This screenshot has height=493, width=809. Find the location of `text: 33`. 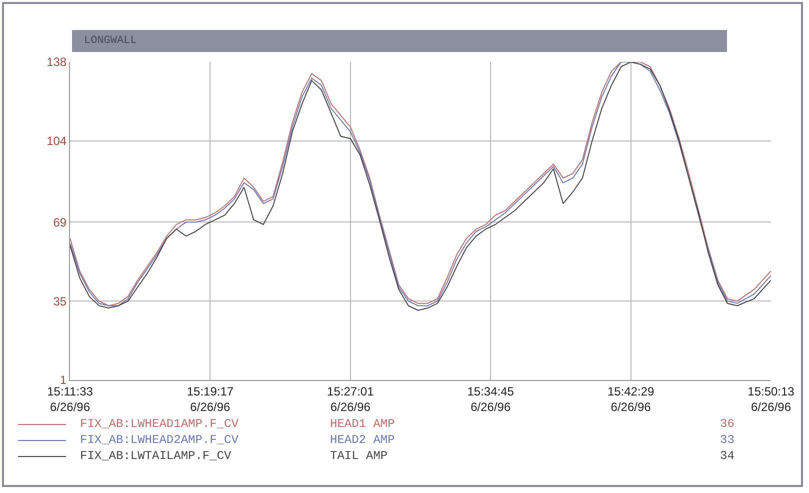

text: 33 is located at coordinates (727, 440).